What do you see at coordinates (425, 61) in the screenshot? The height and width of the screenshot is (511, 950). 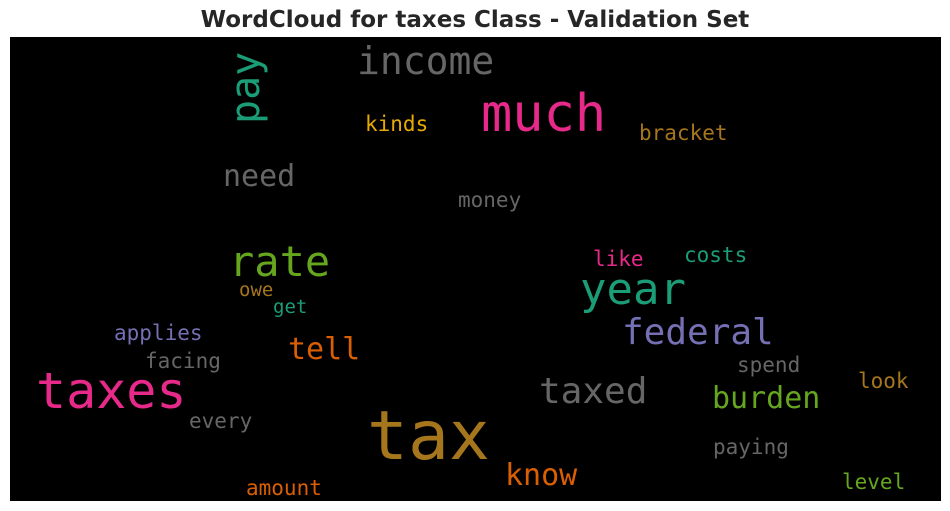 I see `word-income: income` at bounding box center [425, 61].